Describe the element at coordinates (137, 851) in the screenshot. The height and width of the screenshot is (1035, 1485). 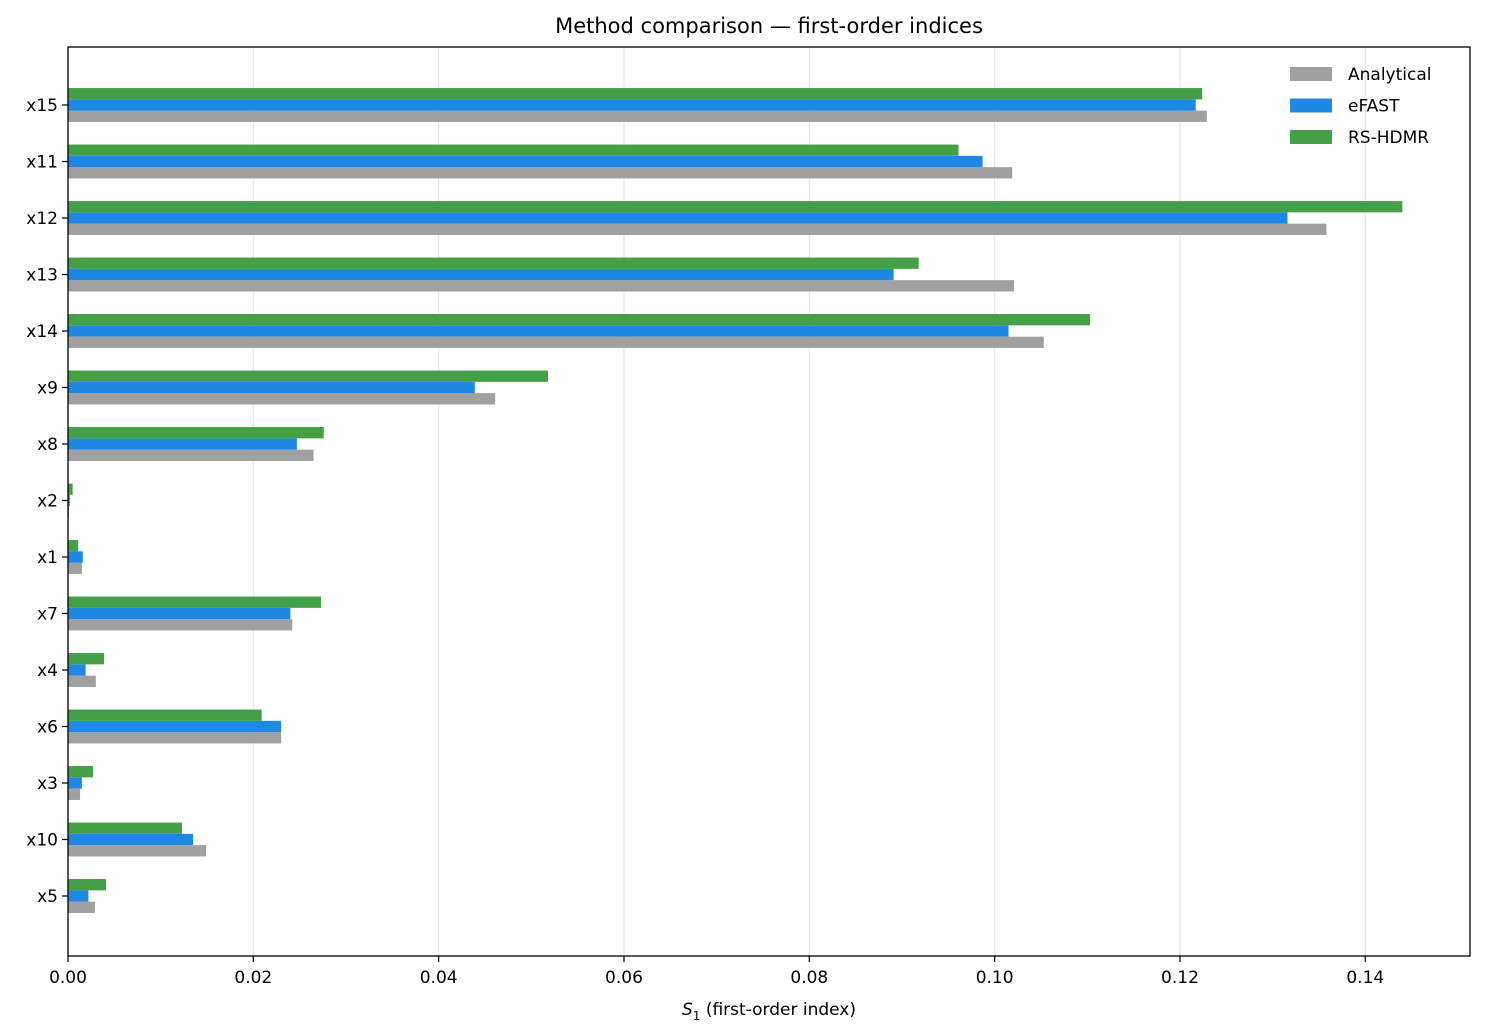
I see `bar-analytical-x10` at that location.